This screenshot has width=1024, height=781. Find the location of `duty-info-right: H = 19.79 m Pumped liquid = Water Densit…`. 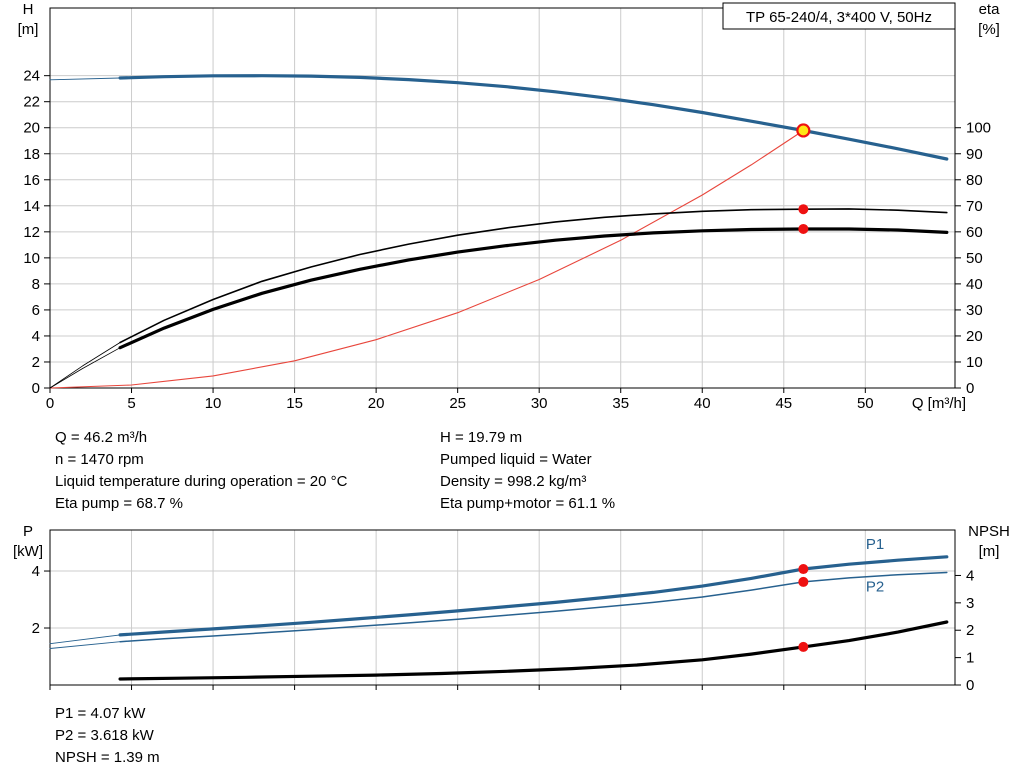

duty-info-right: H = 19.79 m Pumped liquid = Water Densit… is located at coordinates (527, 471).